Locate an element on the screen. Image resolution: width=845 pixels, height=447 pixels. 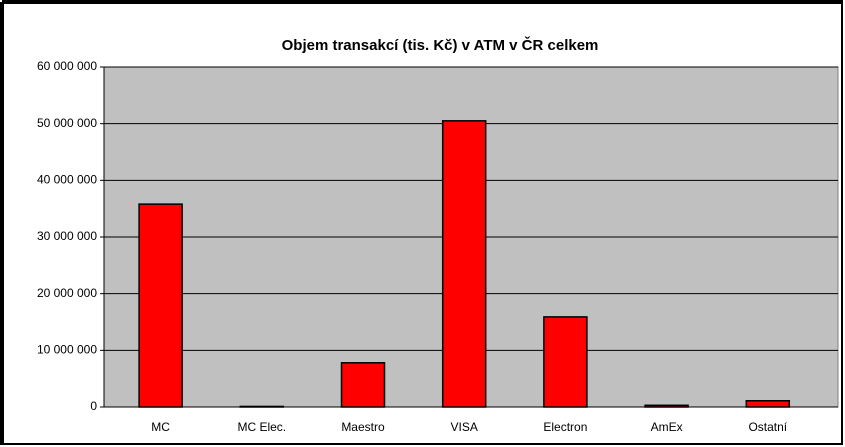
y-tick-label: 0 is located at coordinates (93, 406).